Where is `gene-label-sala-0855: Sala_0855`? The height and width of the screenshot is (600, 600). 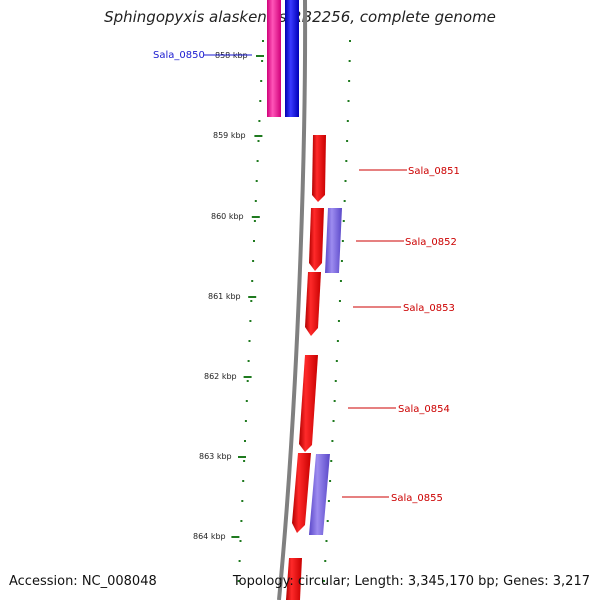 gene-label-sala-0855: Sala_0855 is located at coordinates (417, 498).